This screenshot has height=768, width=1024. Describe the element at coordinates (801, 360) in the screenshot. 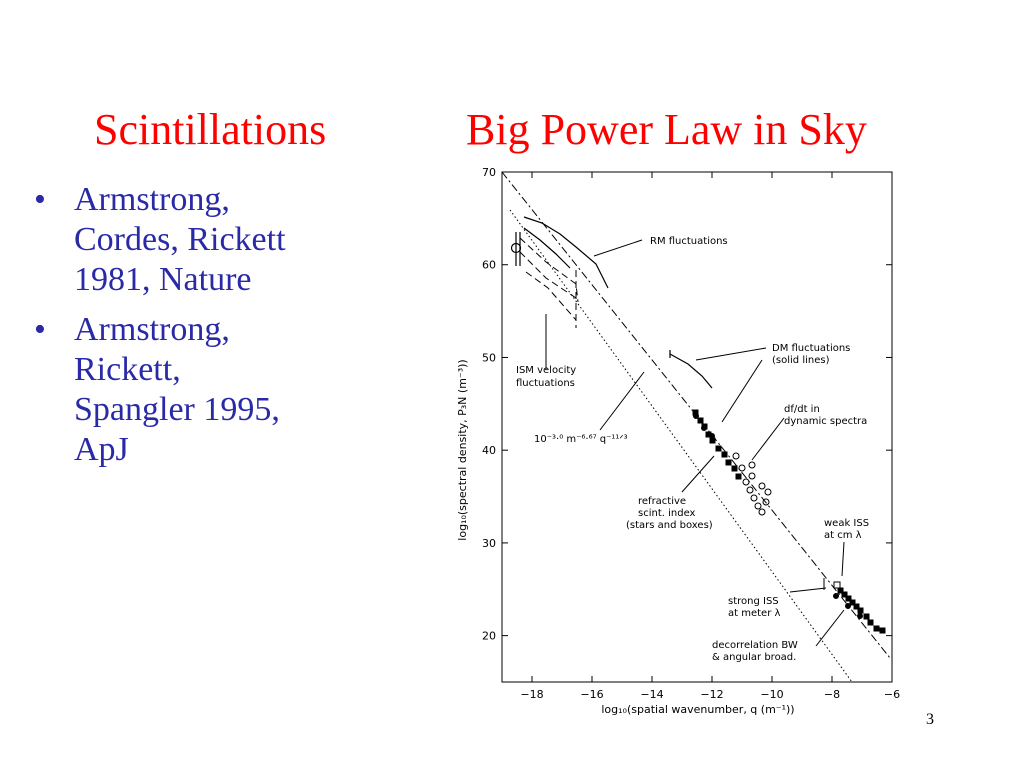

I see `annotation-dm-line2: (solid lines)` at that location.